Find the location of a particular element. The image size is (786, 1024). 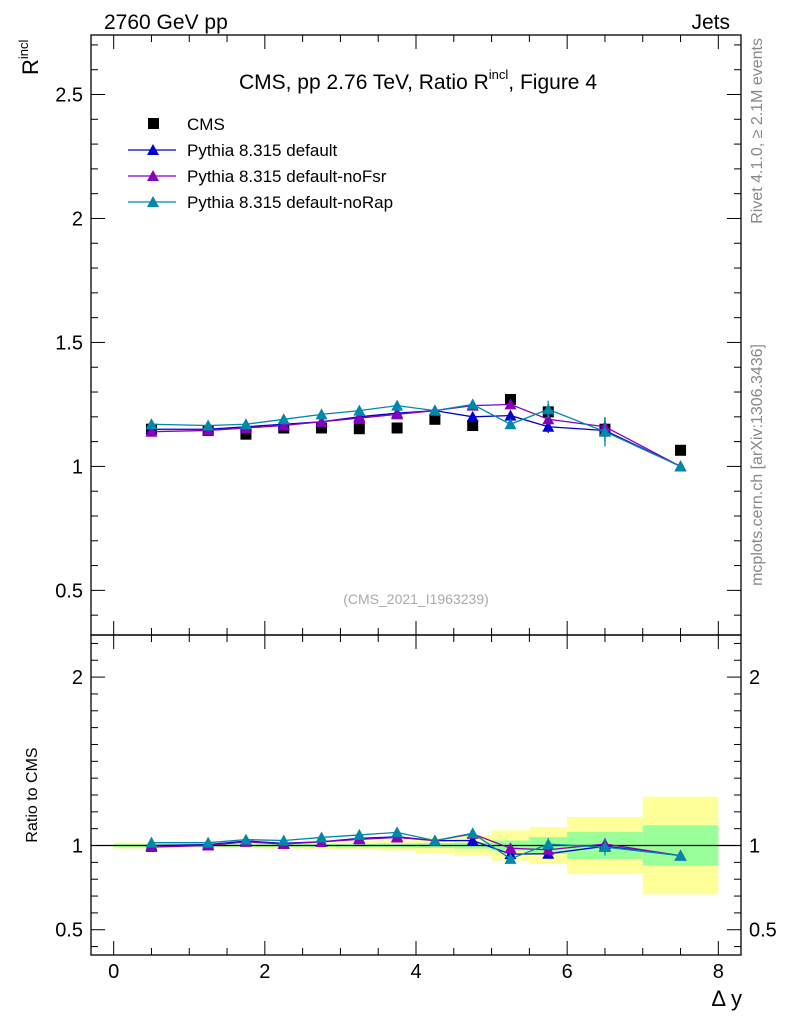

main-title-superscript: incl is located at coordinates (499, 74).